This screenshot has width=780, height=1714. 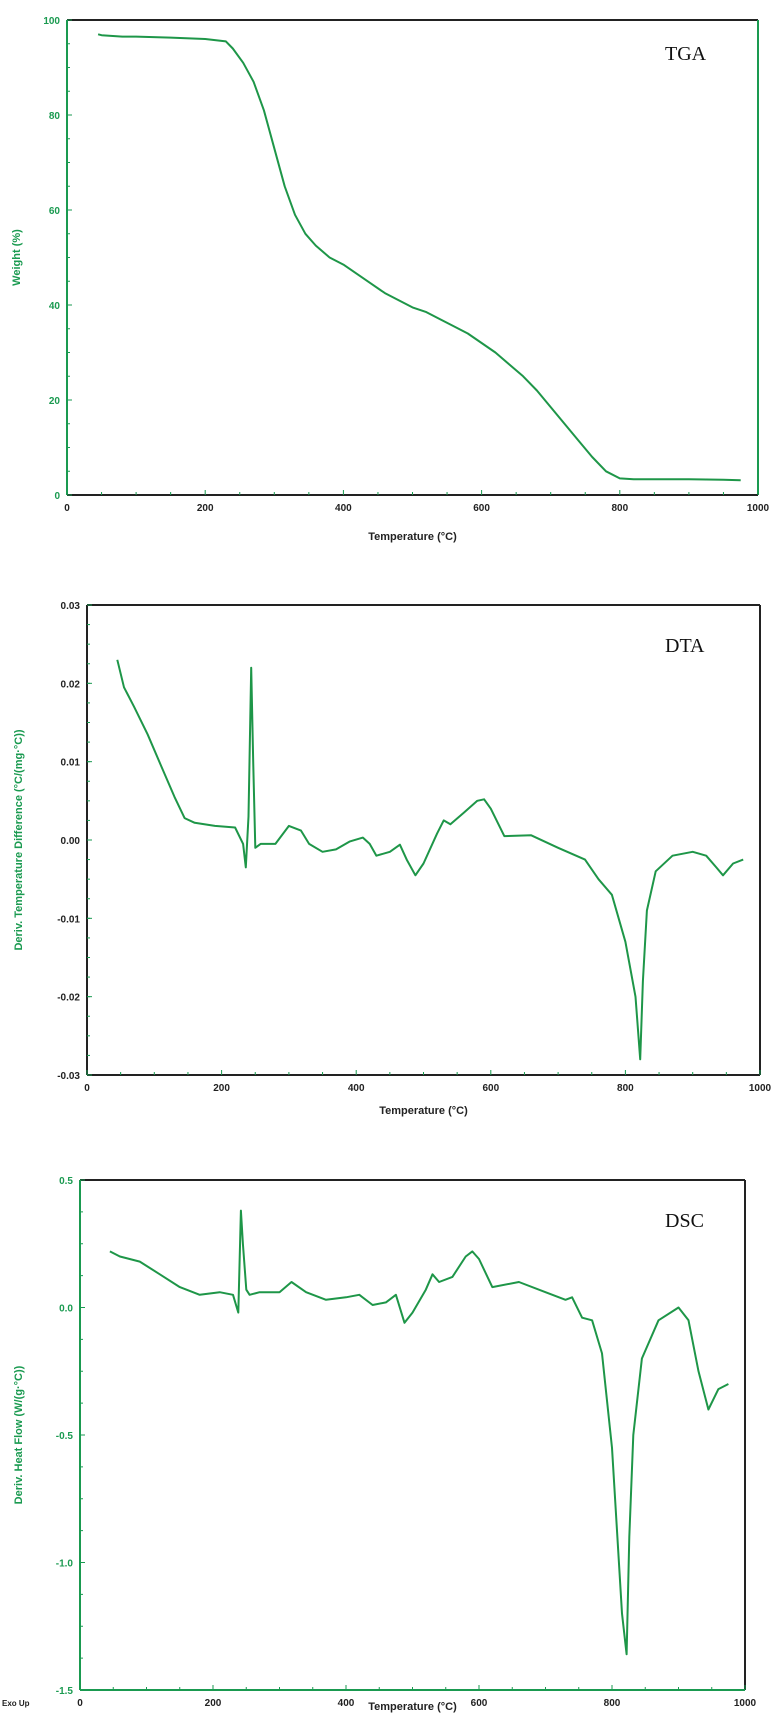 What do you see at coordinates (51, 21) in the screenshot?
I see `y-tick-label: 100` at bounding box center [51, 21].